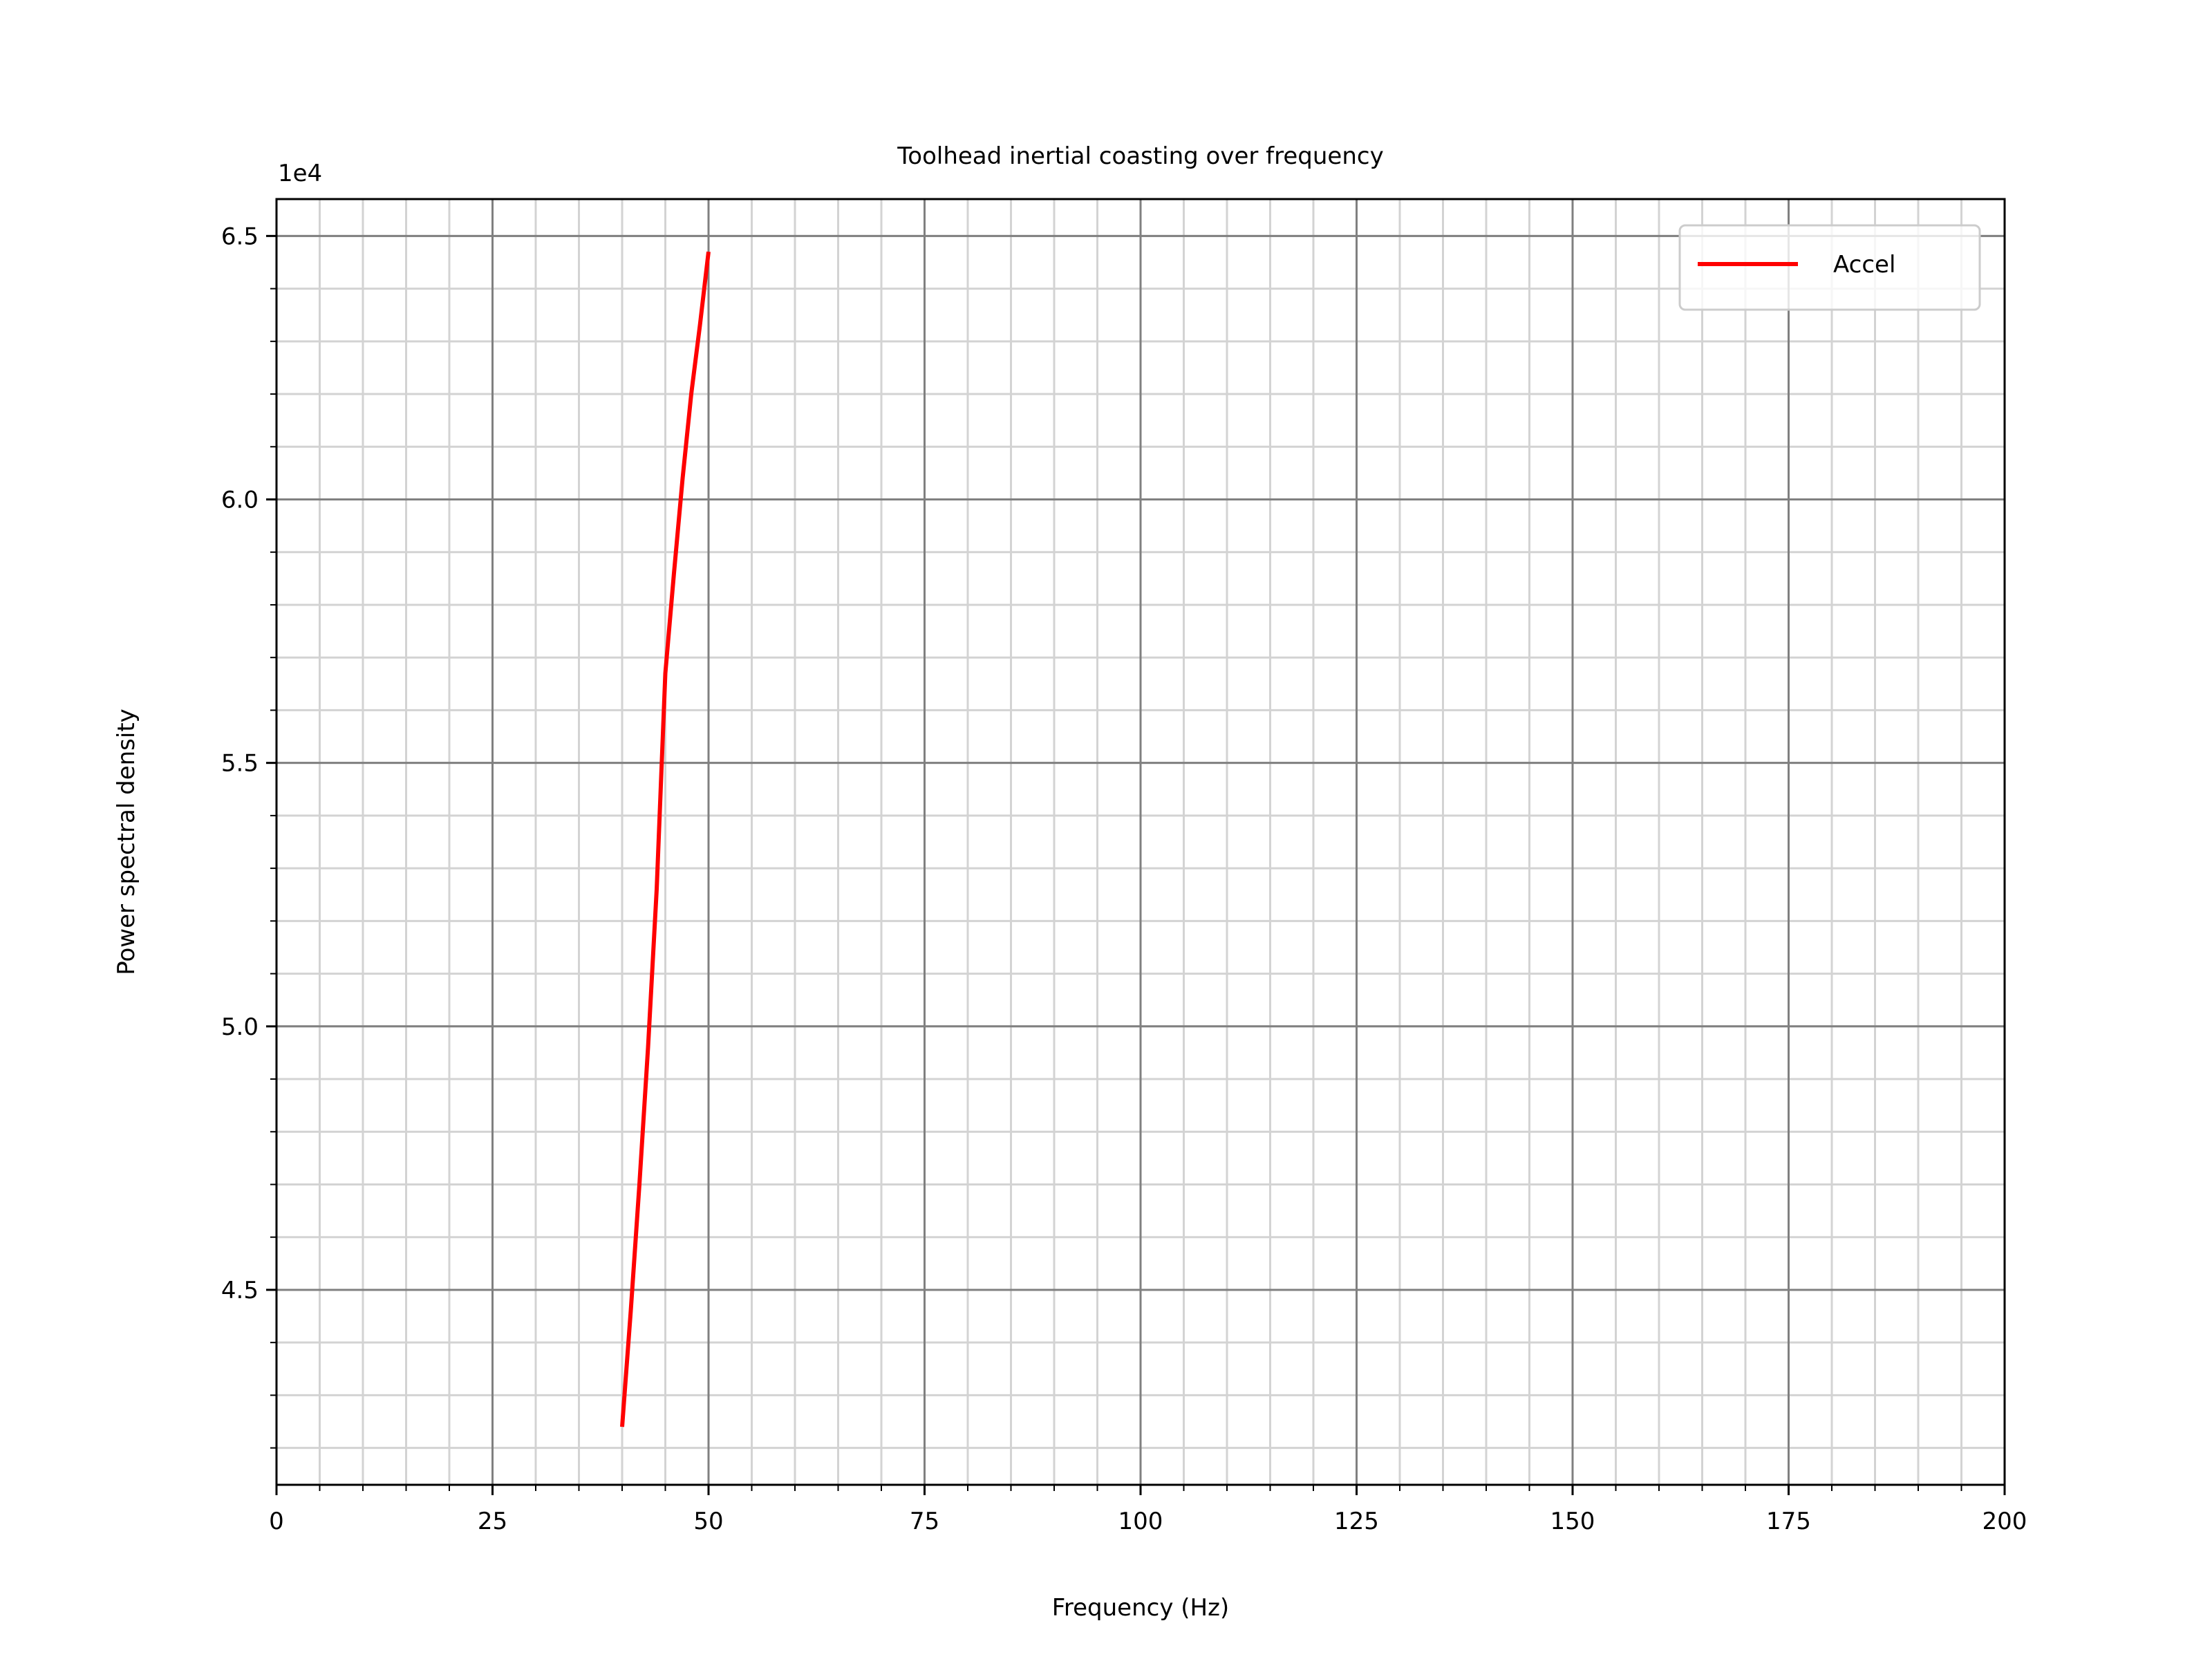  Describe the element at coordinates (1572, 1521) in the screenshot. I see `x-tick-label: 150` at that location.